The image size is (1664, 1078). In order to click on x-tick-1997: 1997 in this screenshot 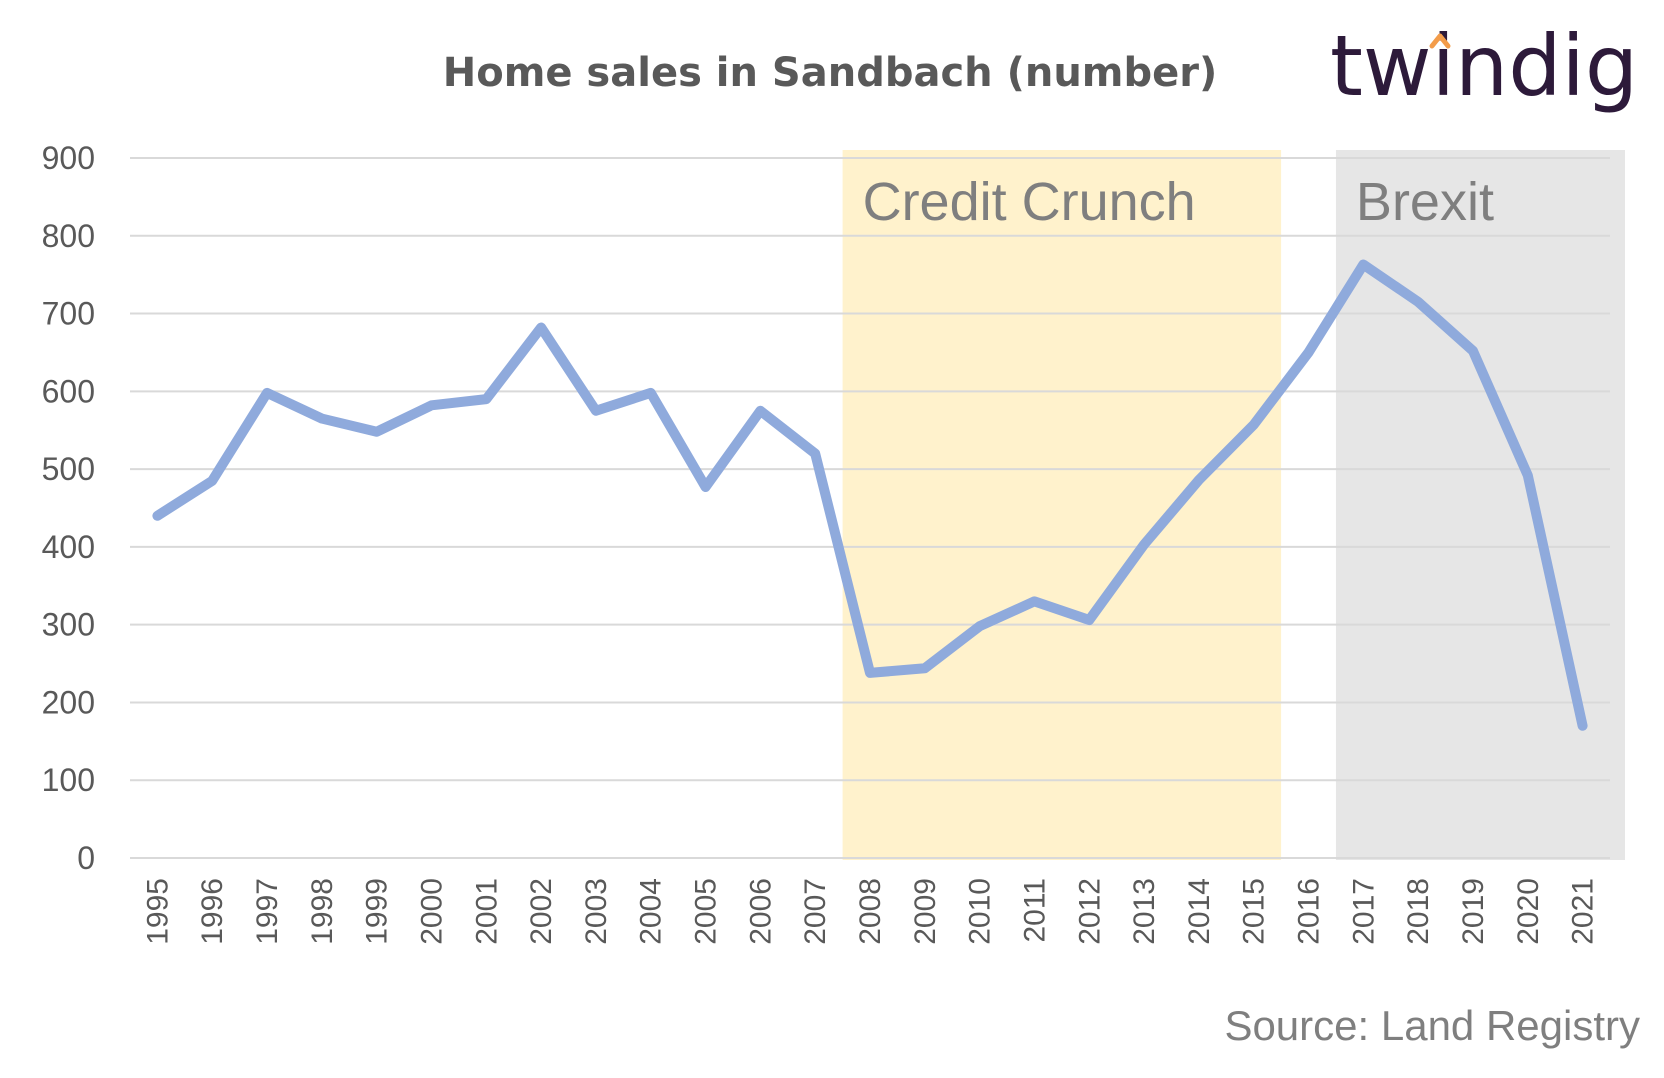, I will do `click(267, 911)`.